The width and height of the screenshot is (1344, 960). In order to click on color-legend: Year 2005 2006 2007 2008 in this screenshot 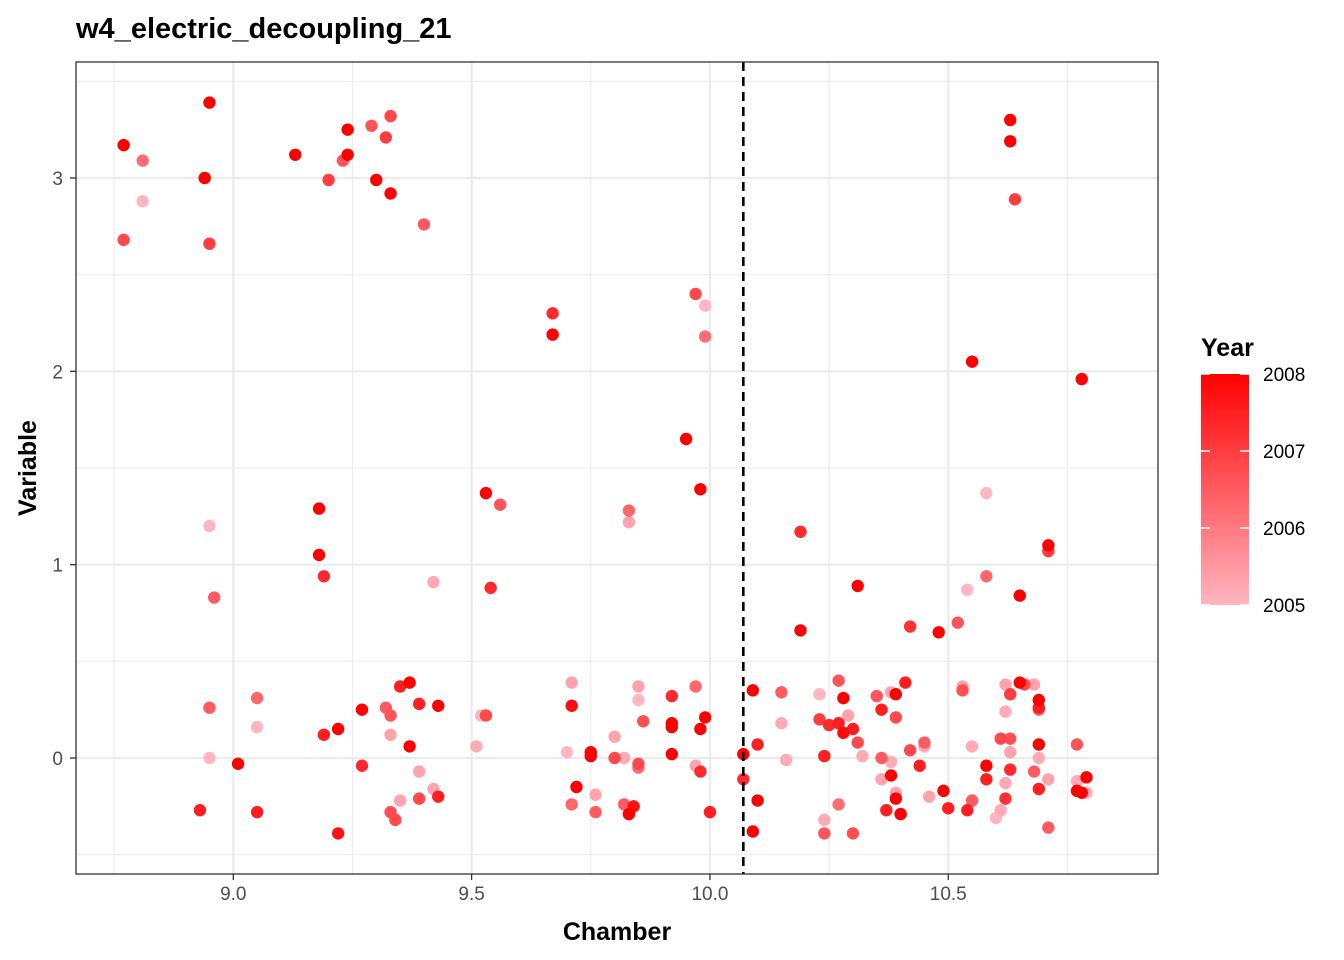, I will do `click(1253, 475)`.